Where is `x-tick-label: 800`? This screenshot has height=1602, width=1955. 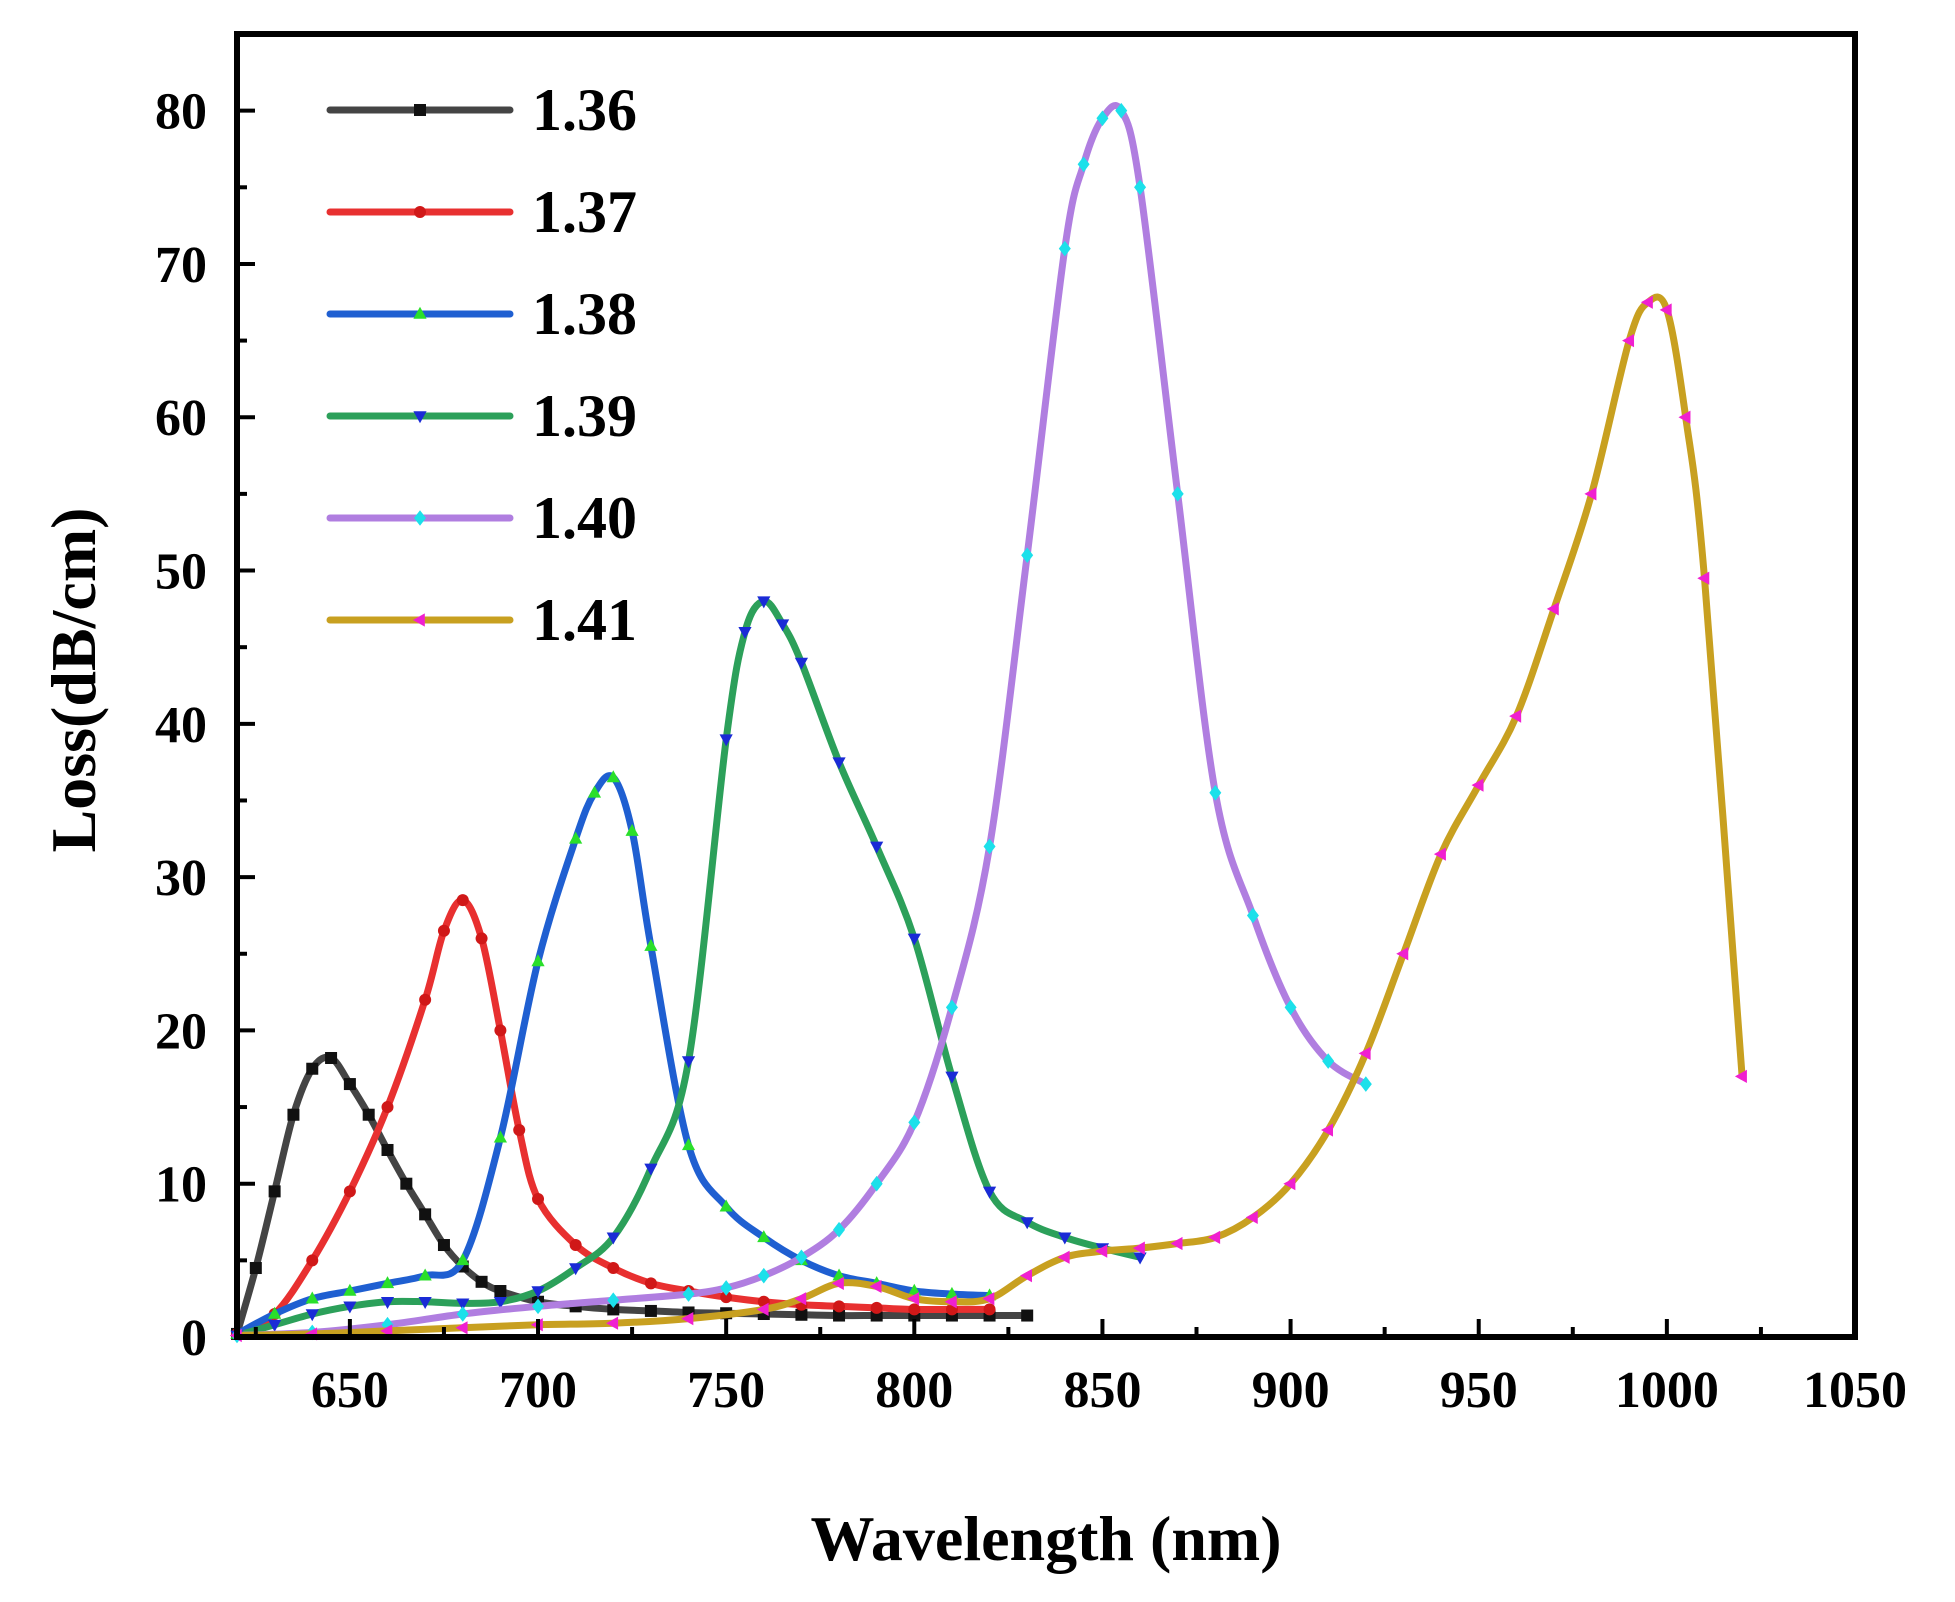 x-tick-label: 800 is located at coordinates (914, 1390).